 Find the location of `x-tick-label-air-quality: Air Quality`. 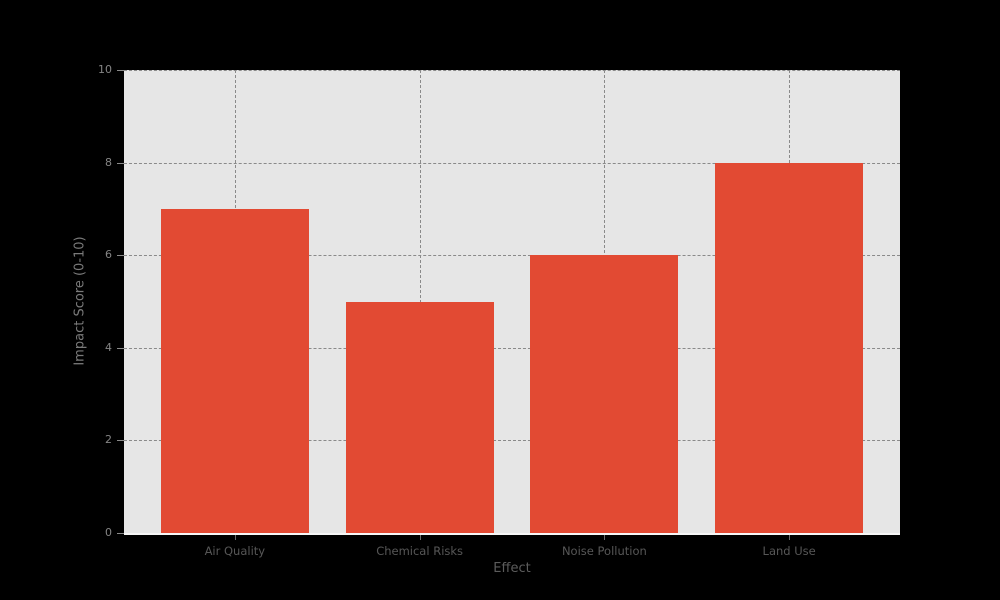

x-tick-label-air-quality: Air Quality is located at coordinates (235, 551).